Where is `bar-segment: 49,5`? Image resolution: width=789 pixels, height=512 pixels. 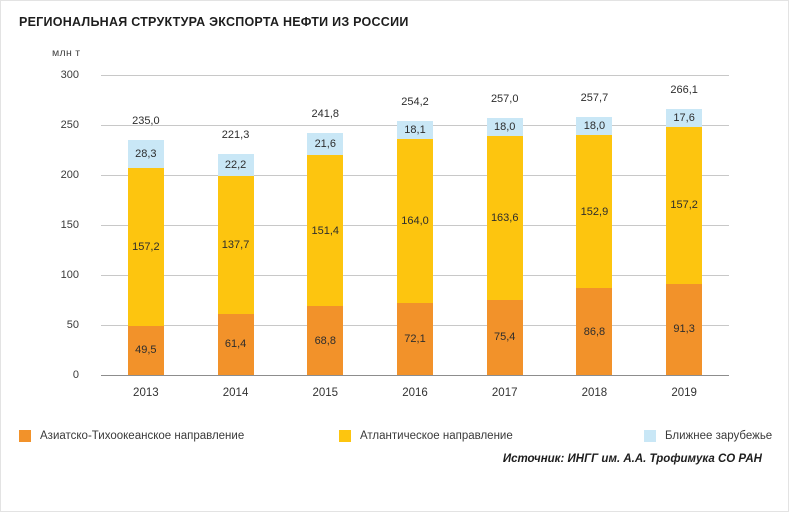 bar-segment: 49,5 is located at coordinates (145, 350).